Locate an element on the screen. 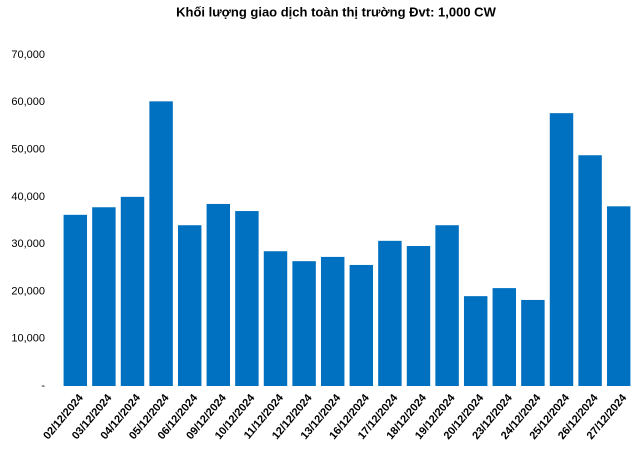  y-tick-label: 40,000 is located at coordinates (28, 197).